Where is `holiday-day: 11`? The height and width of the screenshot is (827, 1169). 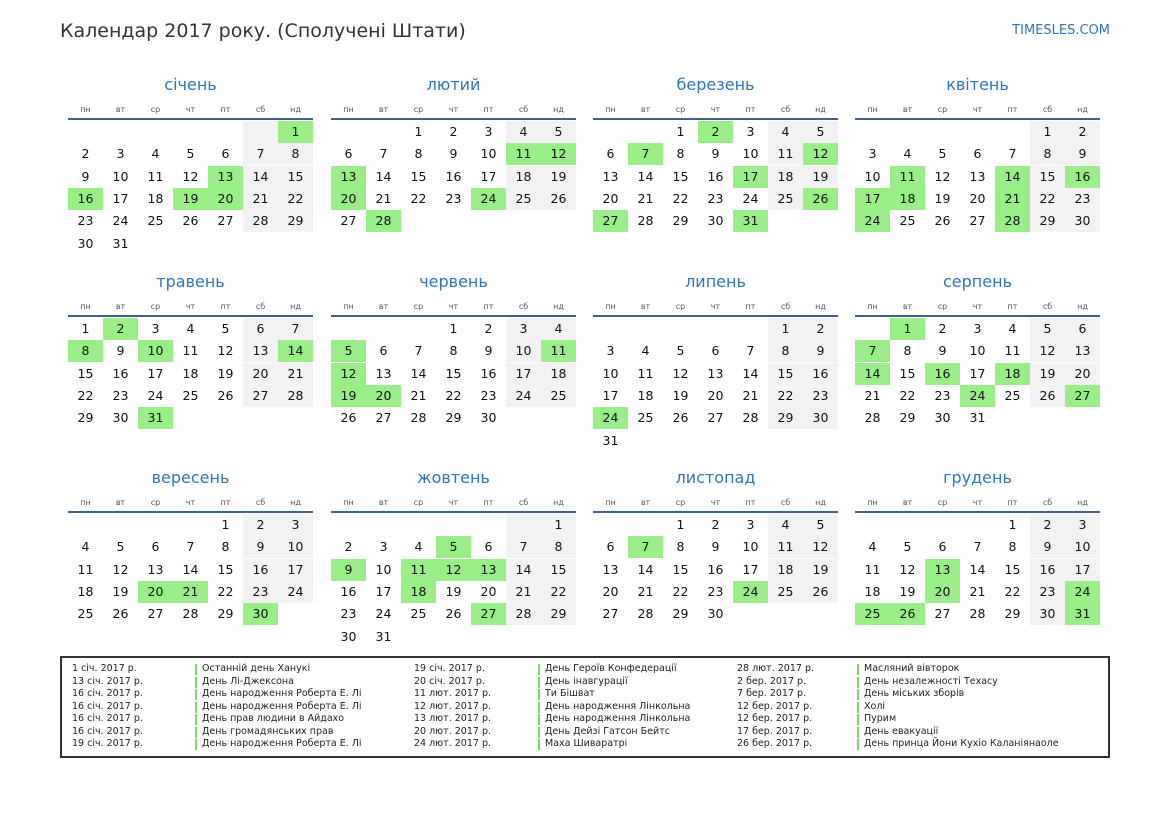
holiday-day: 11 is located at coordinates (418, 569).